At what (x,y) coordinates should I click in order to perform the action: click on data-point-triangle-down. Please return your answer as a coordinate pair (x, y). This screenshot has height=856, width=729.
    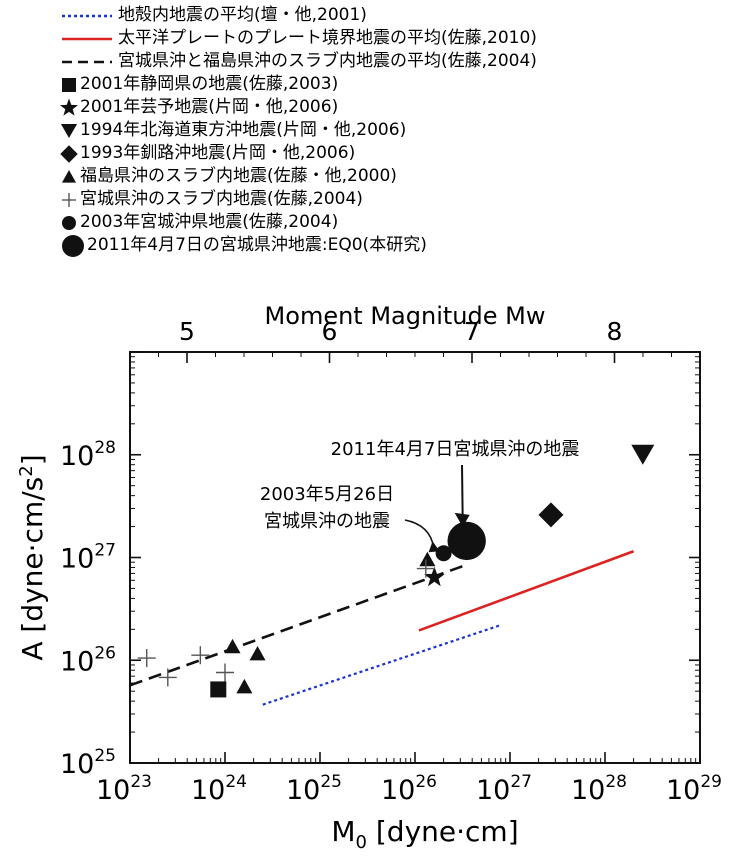
    Looking at the image, I should click on (643, 454).